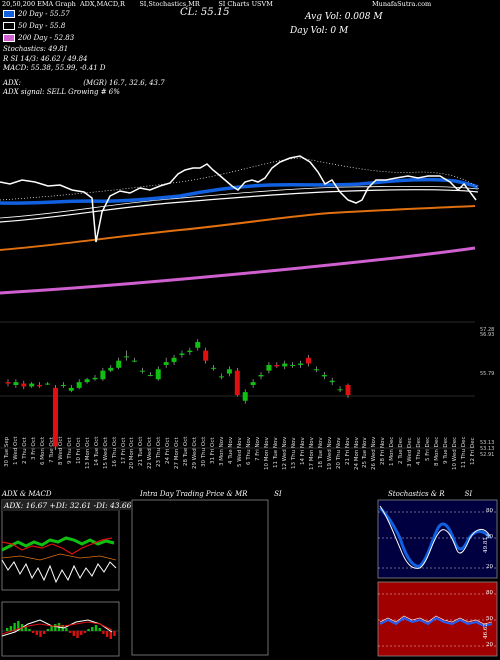  I want to click on x-axis-label: 17 Fri Oct, so click(123, 450).